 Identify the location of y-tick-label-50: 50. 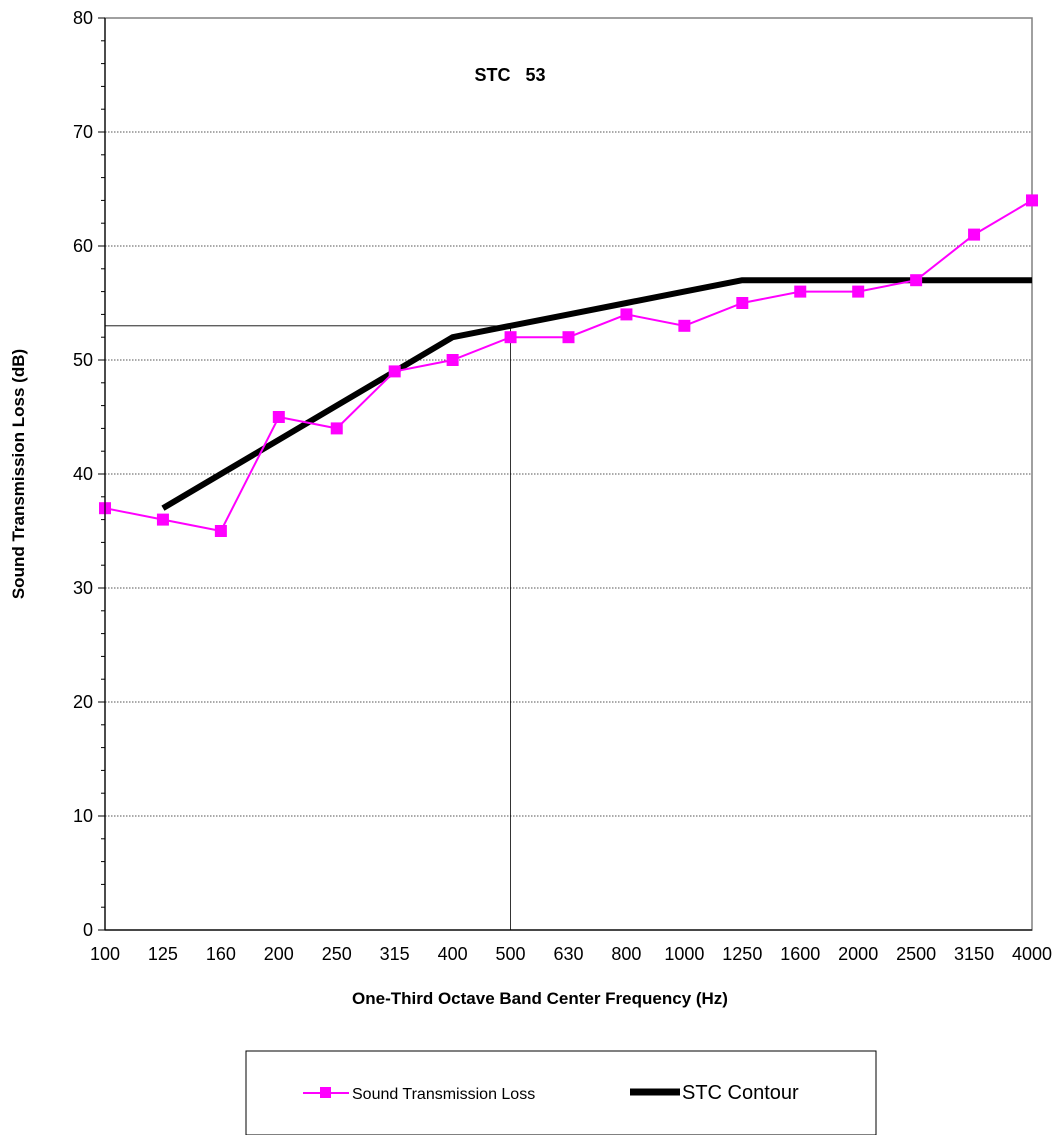
(83, 360).